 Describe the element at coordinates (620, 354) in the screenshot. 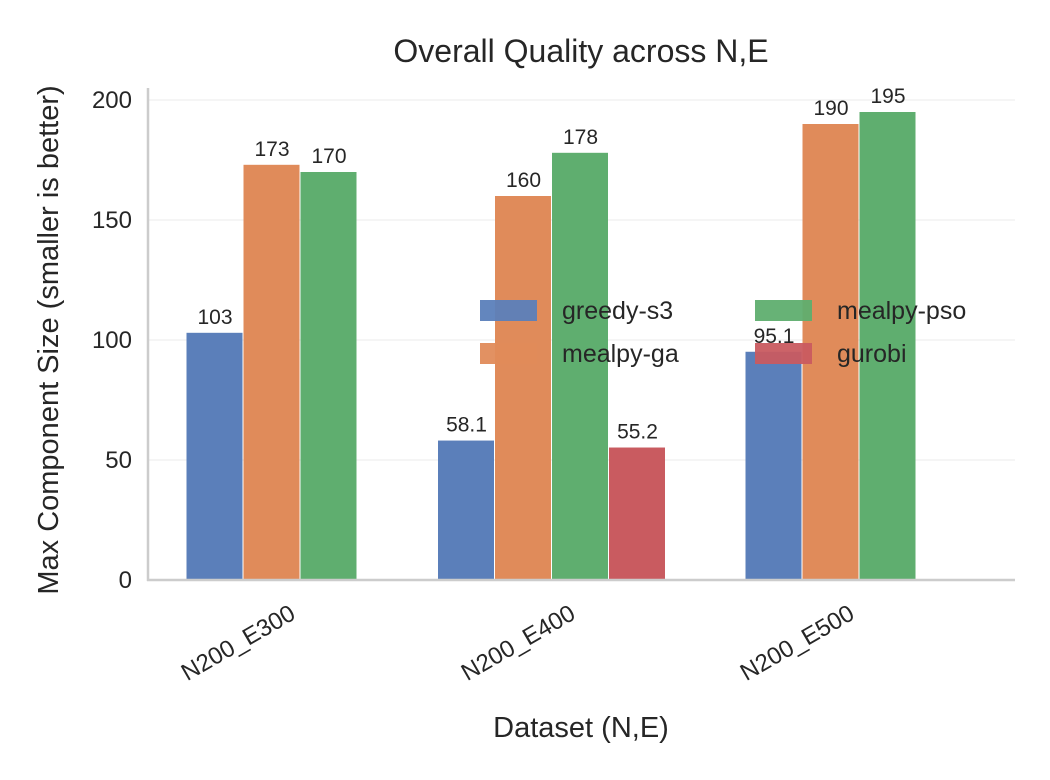

I see `legend-label: mealpy-ga` at that location.